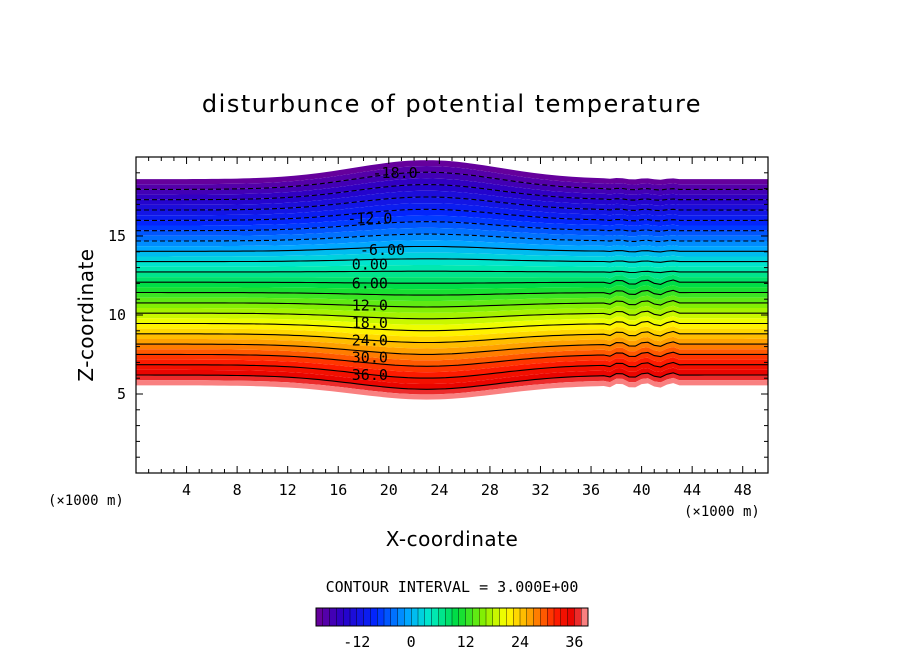 The width and height of the screenshot is (904, 654). I want to click on colorbar-tick-label: 24, so click(520, 642).